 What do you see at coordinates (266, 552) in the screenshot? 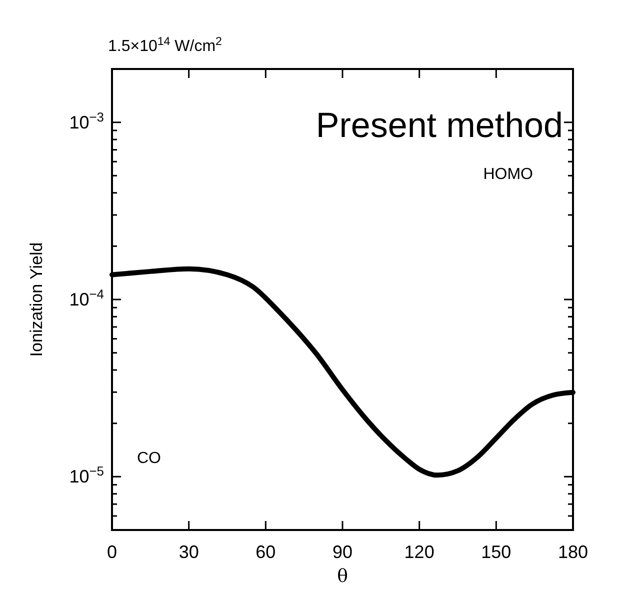
I see `x-tick-label: 60` at bounding box center [266, 552].